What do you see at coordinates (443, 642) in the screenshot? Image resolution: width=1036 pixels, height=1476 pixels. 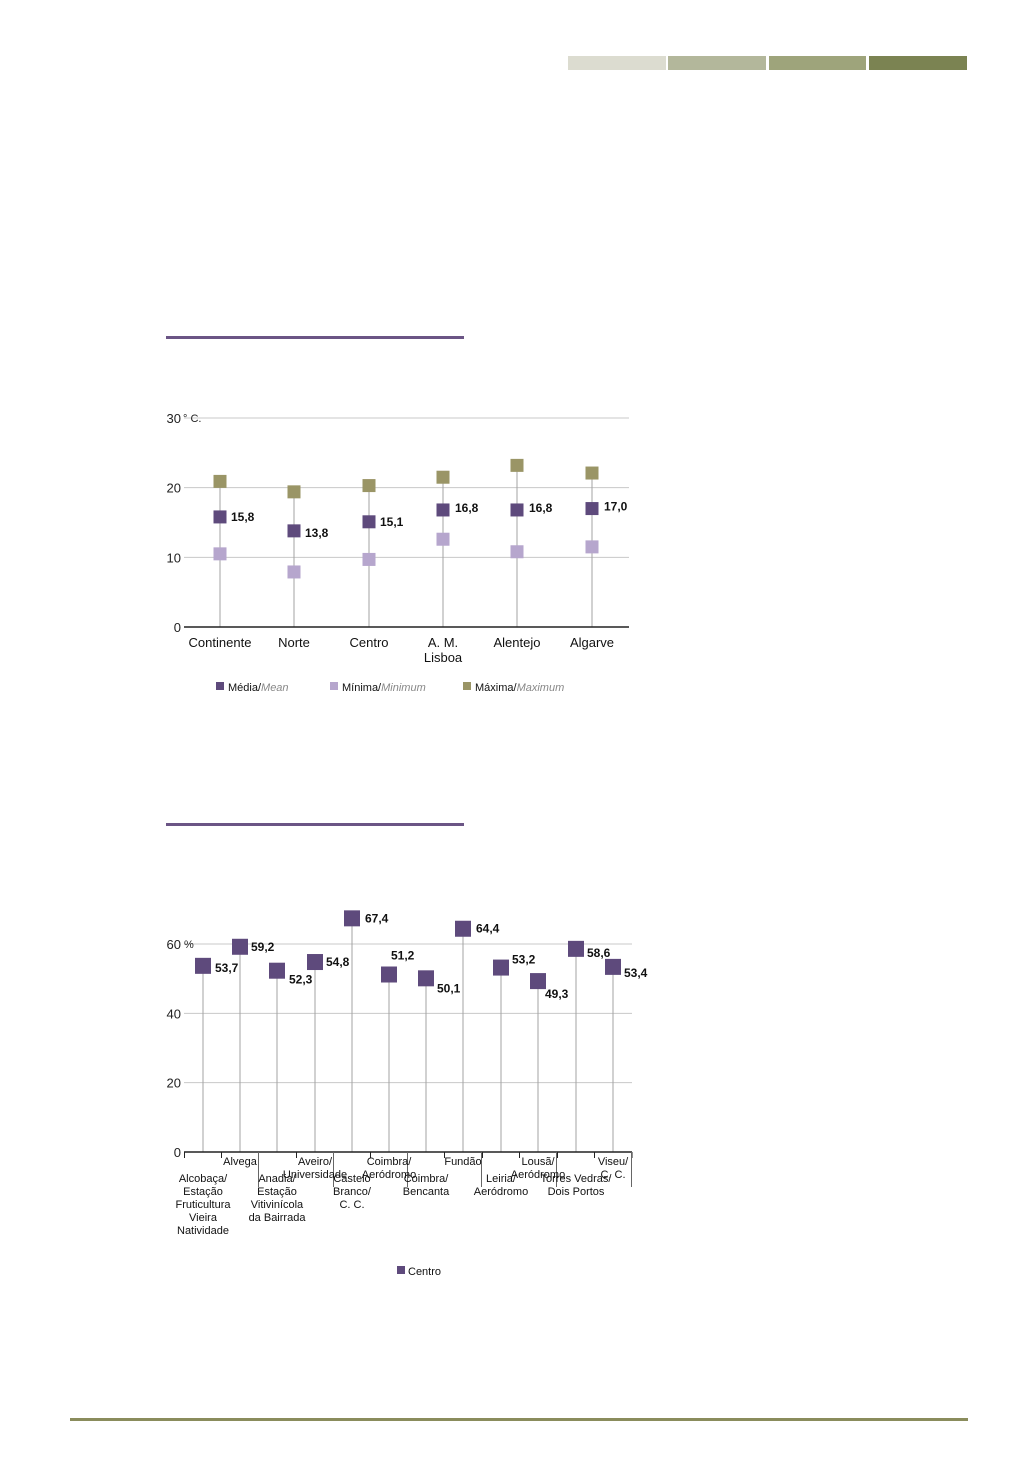 I see `category-label: A. M.` at bounding box center [443, 642].